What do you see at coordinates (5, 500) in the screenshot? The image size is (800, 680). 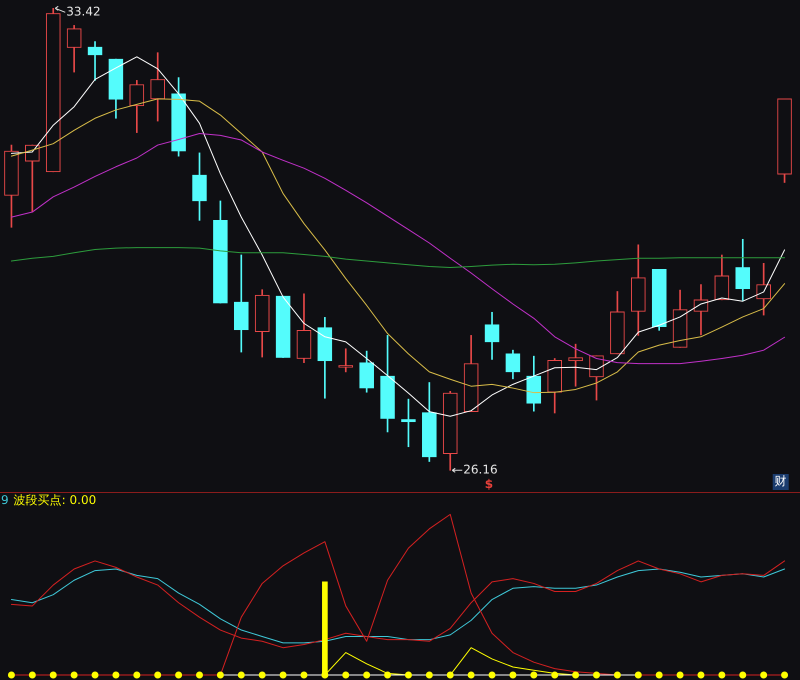 I see `text: 9` at bounding box center [5, 500].